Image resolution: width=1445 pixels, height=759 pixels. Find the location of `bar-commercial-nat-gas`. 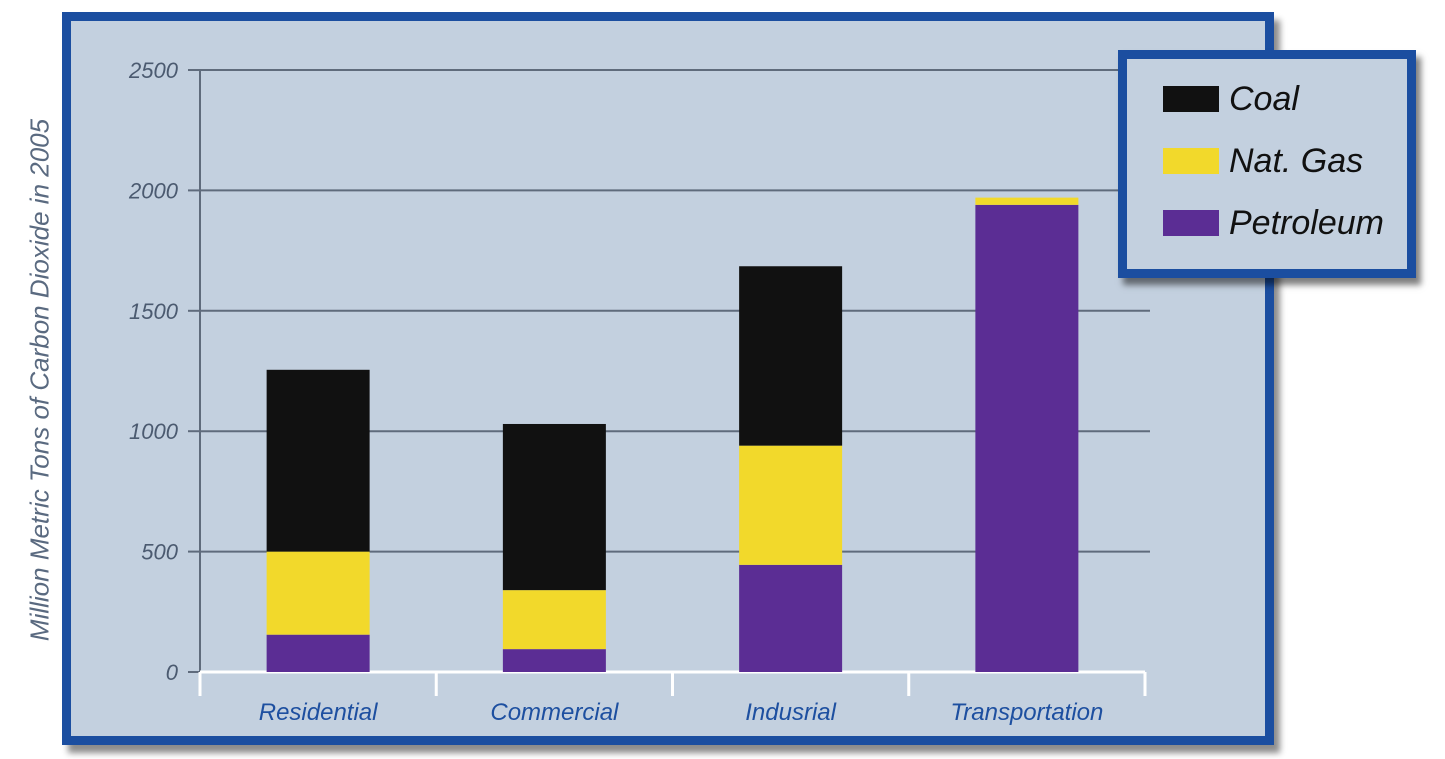

bar-commercial-nat-gas is located at coordinates (554, 620).